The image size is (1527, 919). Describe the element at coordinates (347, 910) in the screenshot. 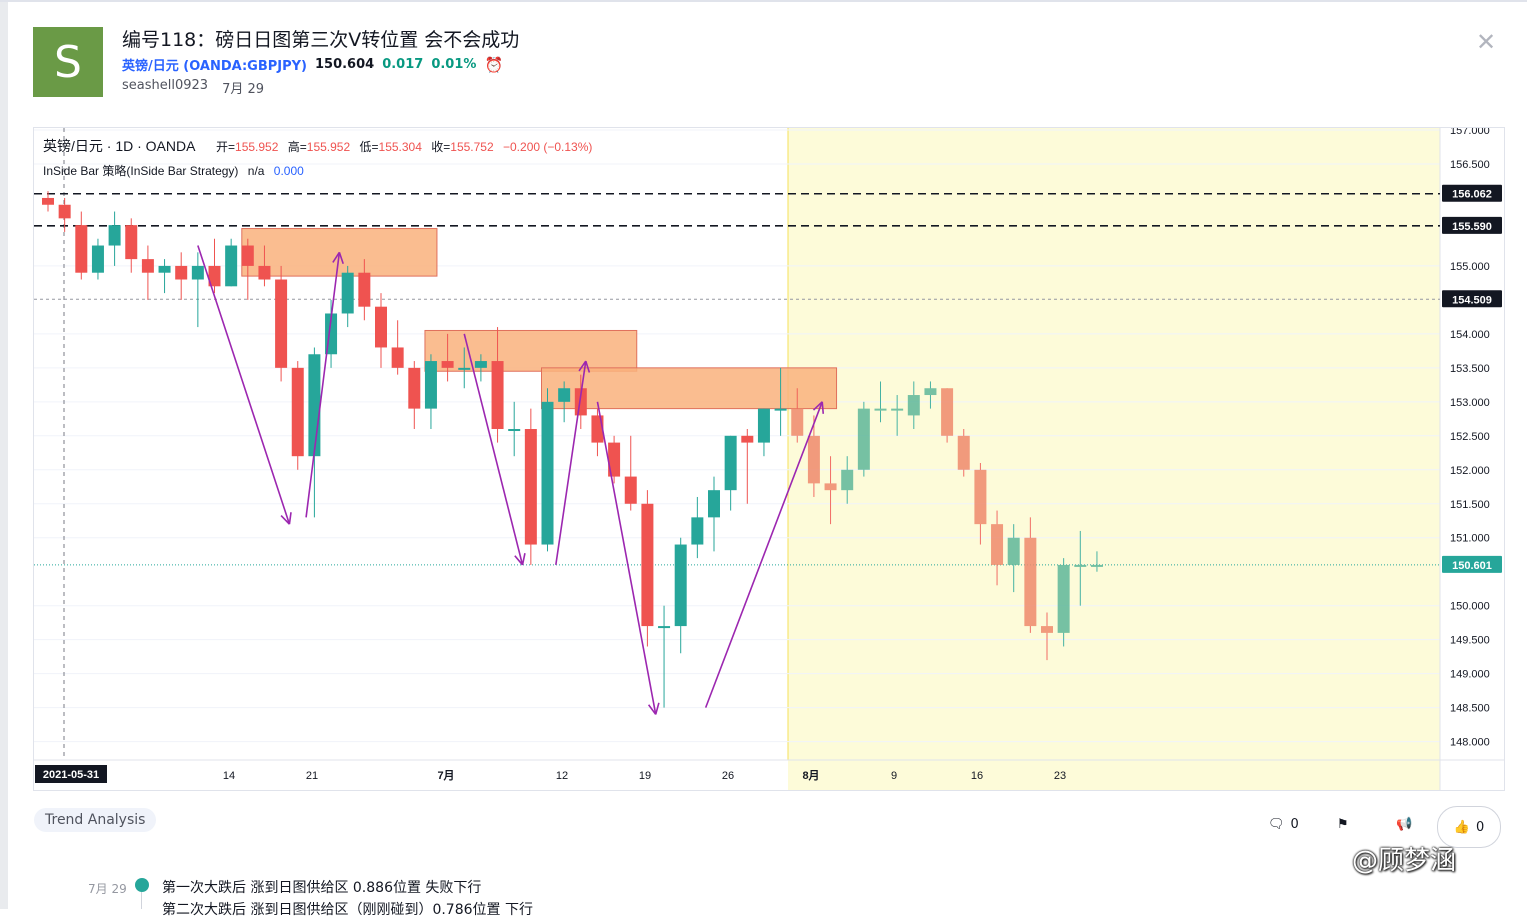

I see `update-text-2: 第二次大跌后 涨到日图供给区（刚刚碰到）0.786位置 下行` at that location.